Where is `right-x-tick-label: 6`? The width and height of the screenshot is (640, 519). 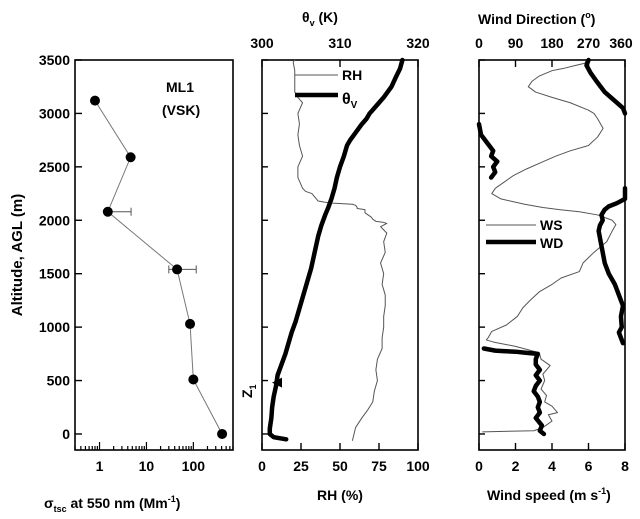 right-x-tick-label: 6 is located at coordinates (589, 466).